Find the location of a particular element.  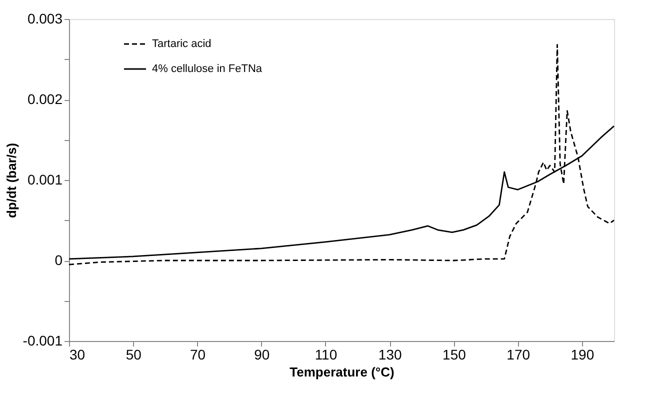

x-tick-label: 190 is located at coordinates (582, 354).